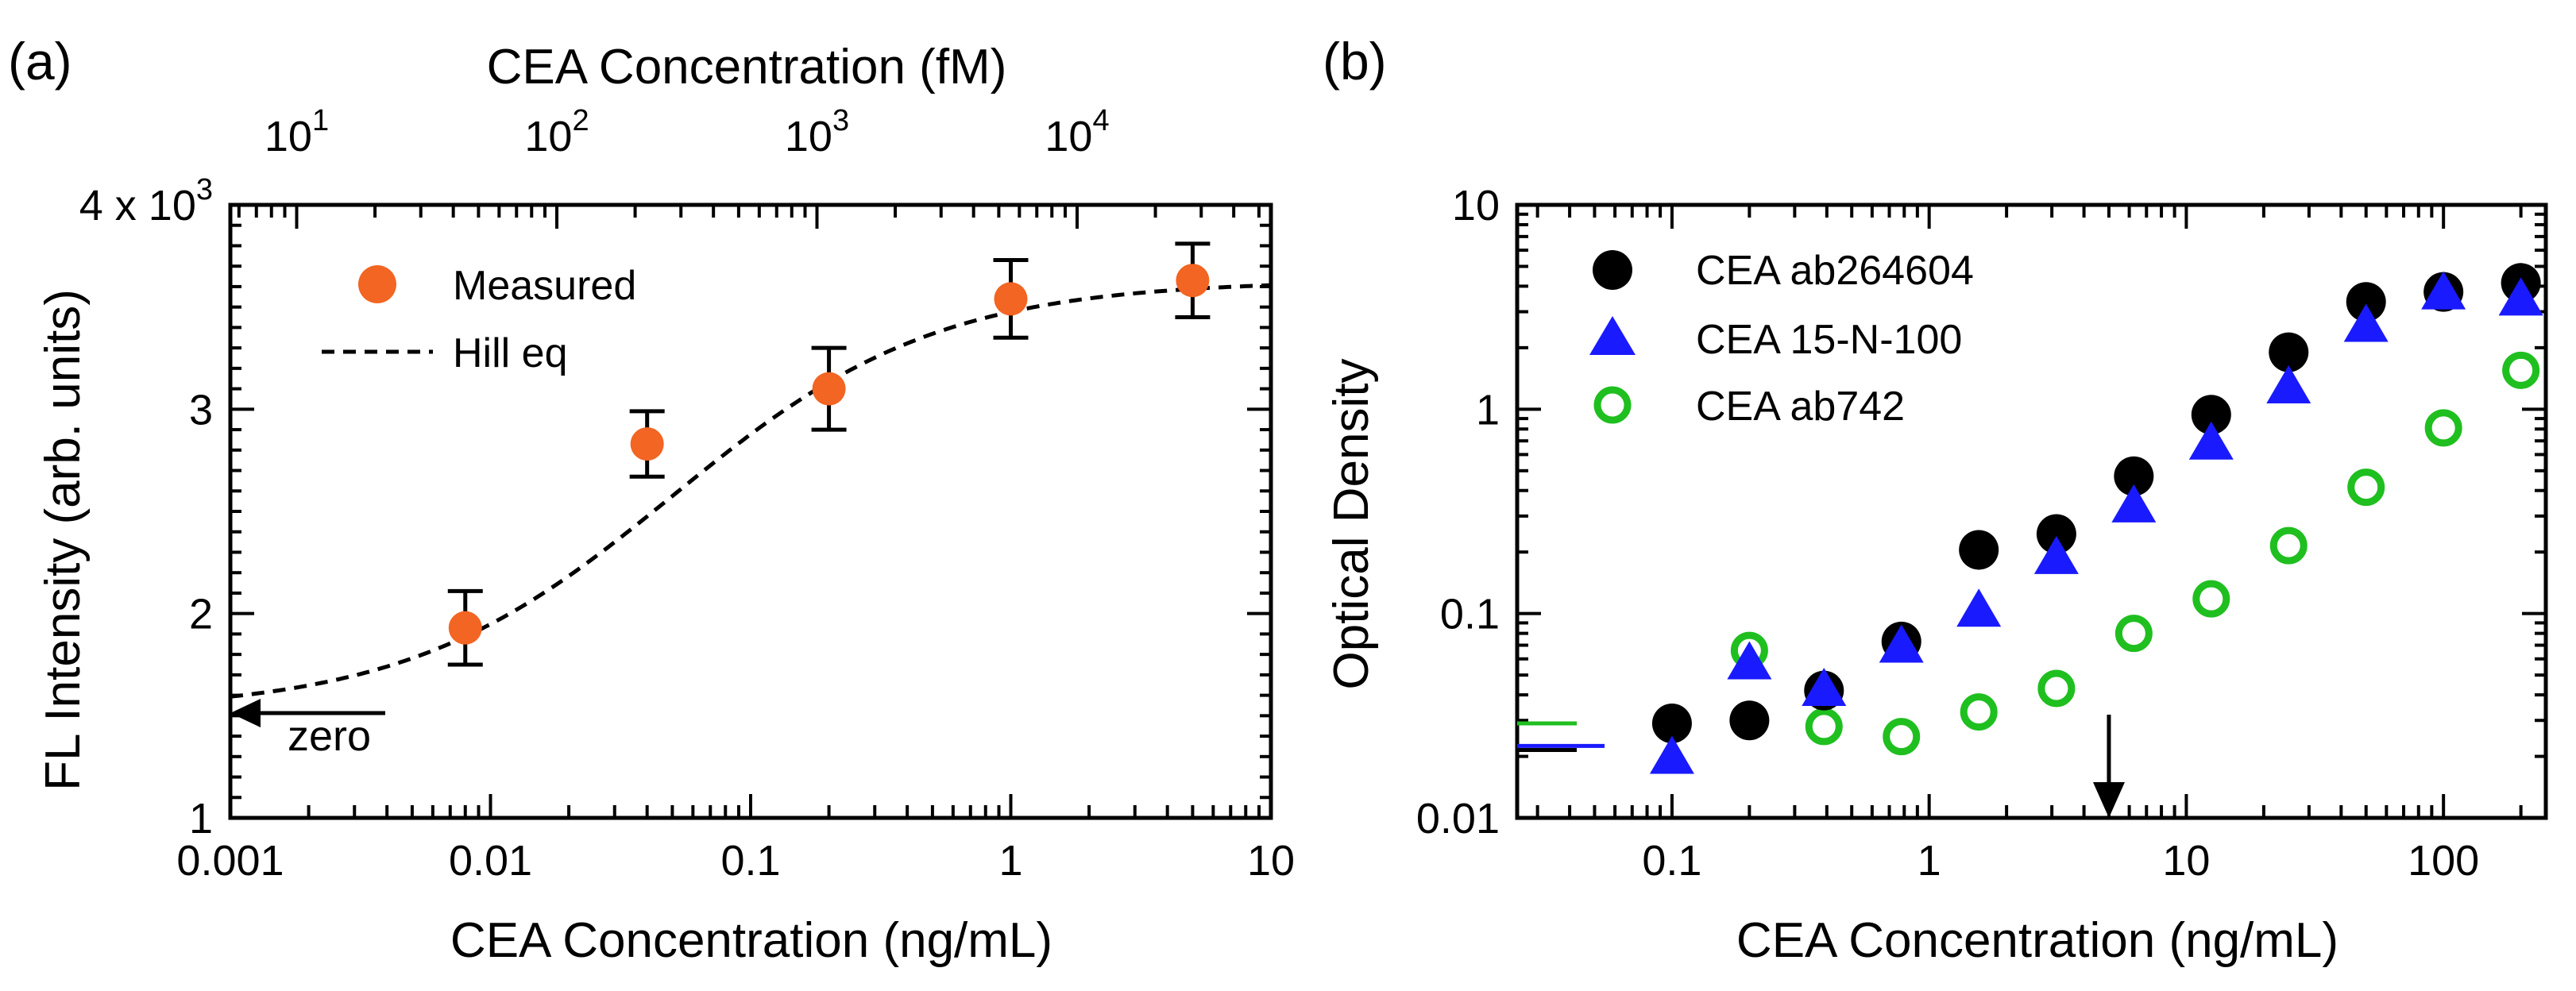 The height and width of the screenshot is (991, 2576). What do you see at coordinates (2037, 940) in the screenshot?
I see `panel-b-x-axis-title: CEA Concentration (ng/mL)` at bounding box center [2037, 940].